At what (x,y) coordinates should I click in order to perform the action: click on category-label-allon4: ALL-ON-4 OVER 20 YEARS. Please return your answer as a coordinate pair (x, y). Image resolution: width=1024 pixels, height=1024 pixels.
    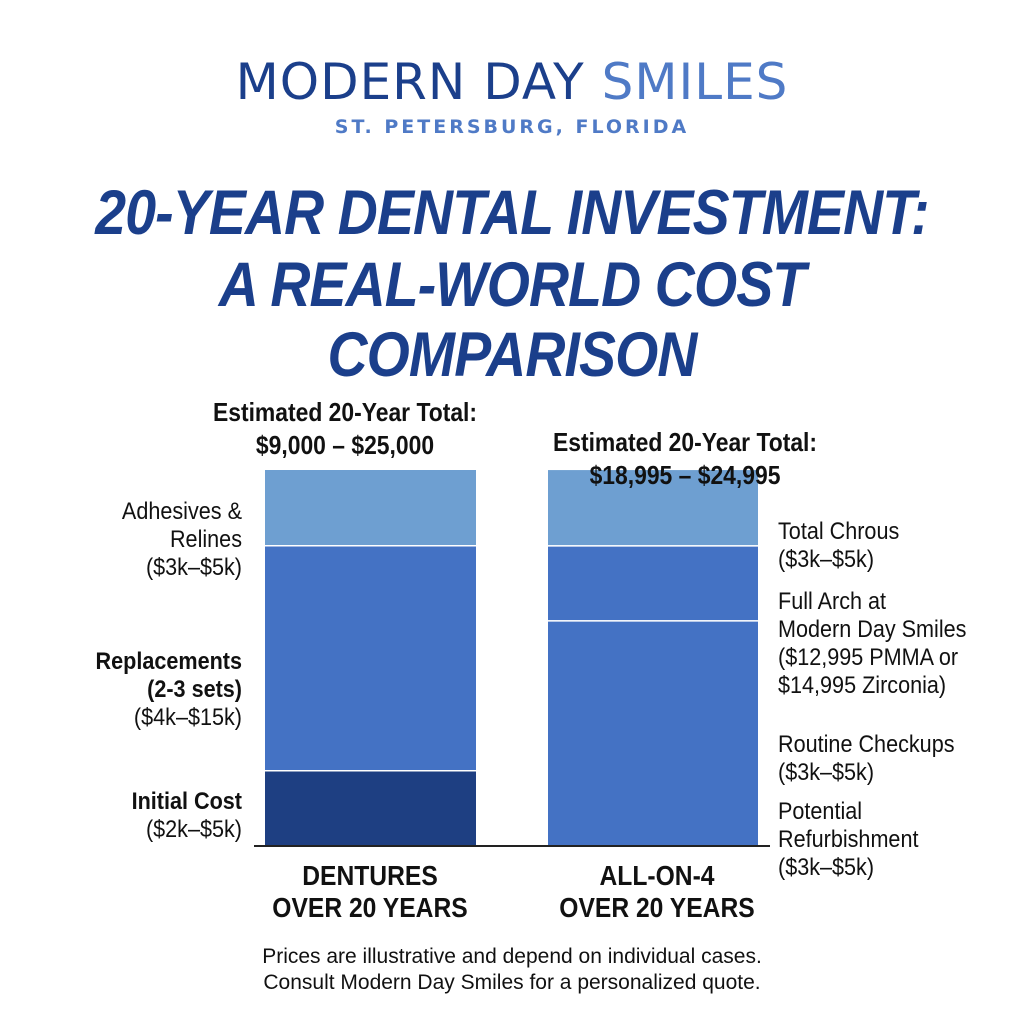
    Looking at the image, I should click on (657, 892).